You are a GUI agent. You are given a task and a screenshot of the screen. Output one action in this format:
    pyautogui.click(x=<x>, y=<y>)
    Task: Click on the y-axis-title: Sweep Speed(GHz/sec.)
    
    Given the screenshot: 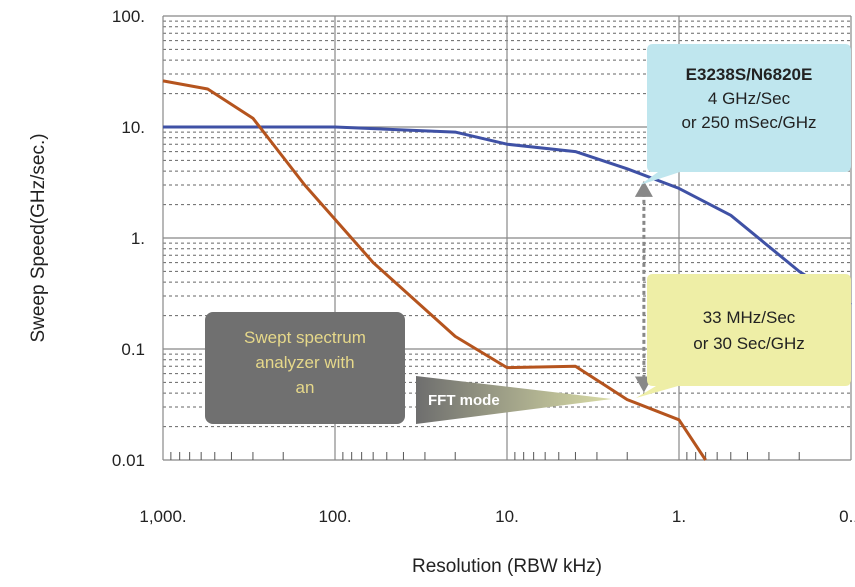 What is the action you would take?
    pyautogui.click(x=38, y=237)
    